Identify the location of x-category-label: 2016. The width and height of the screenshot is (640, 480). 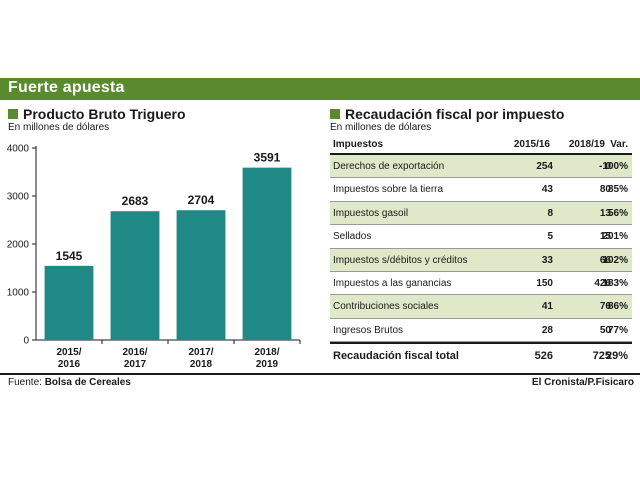
(69, 363).